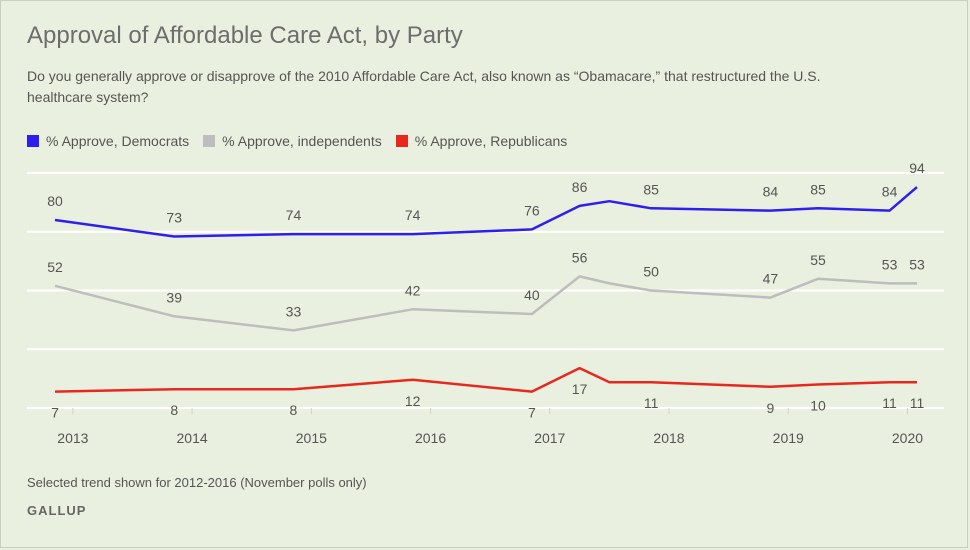 This screenshot has height=550, width=970. Describe the element at coordinates (668, 438) in the screenshot. I see `x-tick-label-2018: 2018` at that location.